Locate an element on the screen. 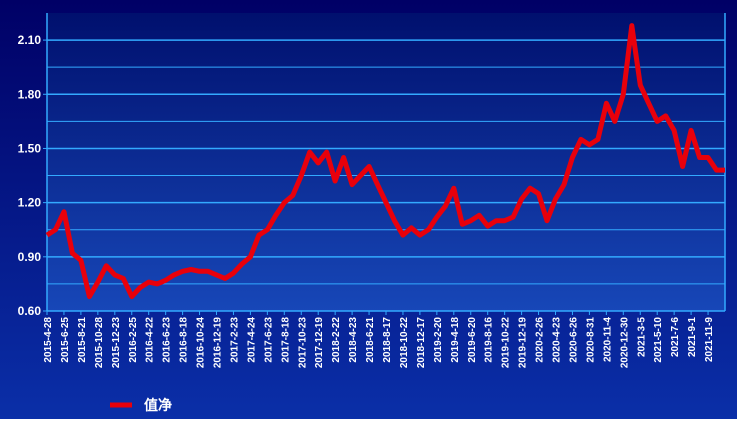  x-tick-label: 2021-3-5 is located at coordinates (641, 337).